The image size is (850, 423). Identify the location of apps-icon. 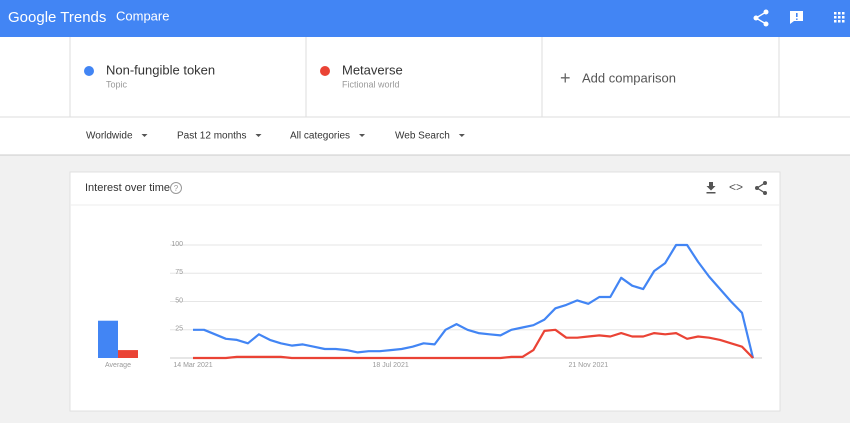
(839, 17).